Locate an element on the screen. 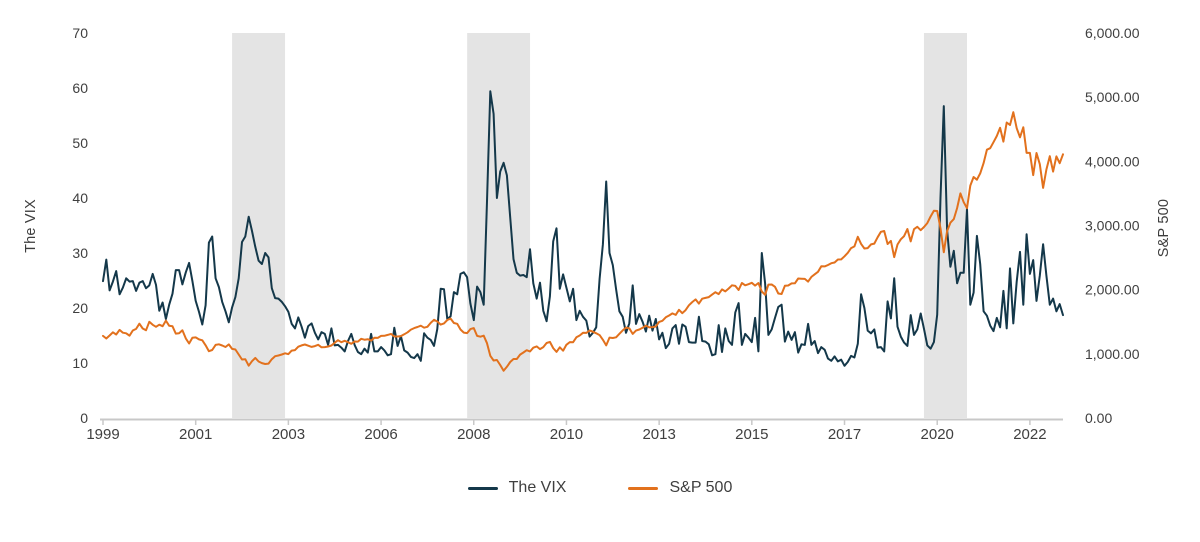 The width and height of the screenshot is (1200, 542). right-tick-label: 5,000.00 is located at coordinates (1112, 97).